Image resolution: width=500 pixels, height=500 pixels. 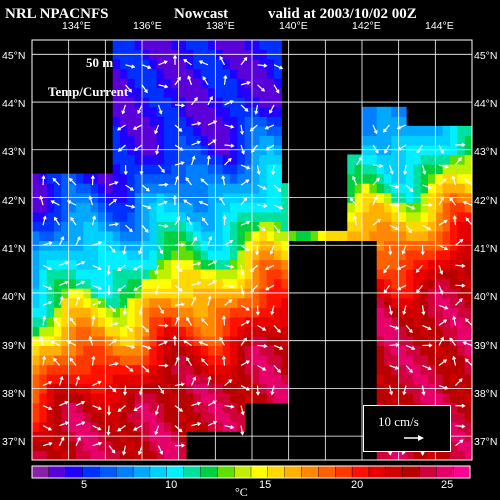 I want to click on lon-label: 138°E, so click(x=220, y=26).